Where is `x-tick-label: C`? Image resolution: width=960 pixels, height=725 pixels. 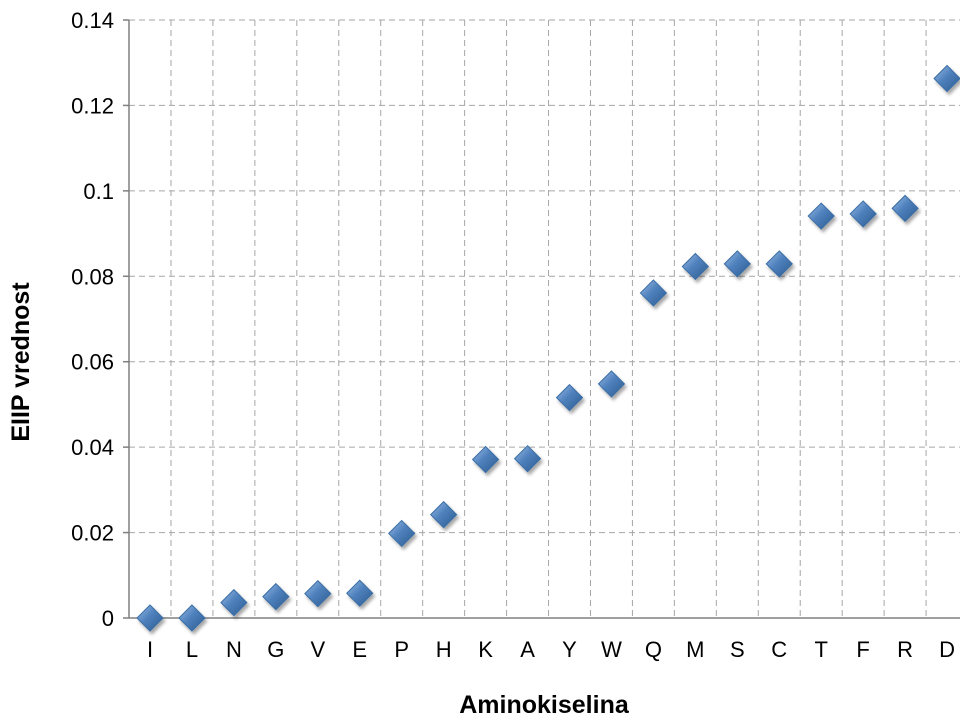
x-tick-label: C is located at coordinates (779, 649).